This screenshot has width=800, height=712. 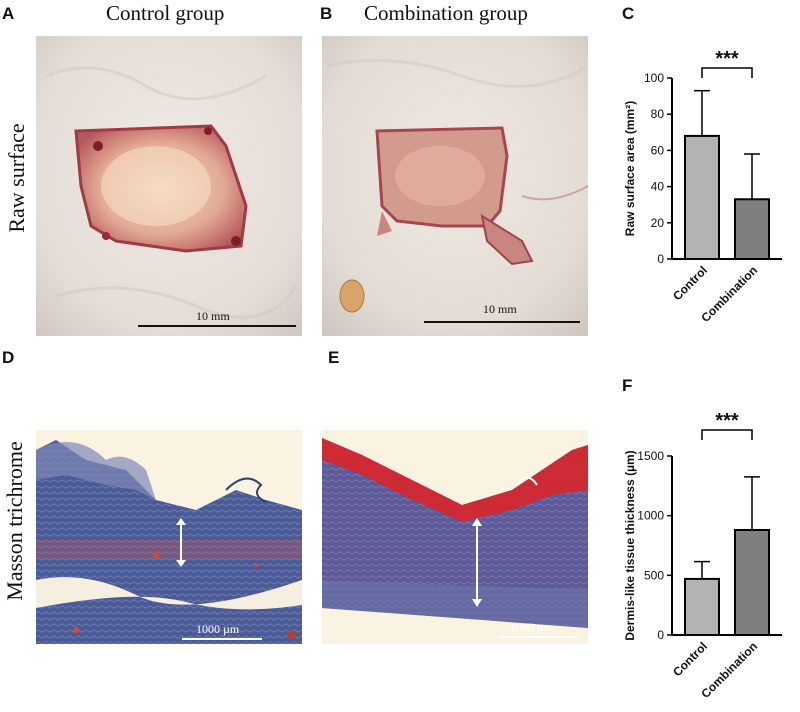 I want to click on chart-c-y-tick-label: 20, so click(x=658, y=223).